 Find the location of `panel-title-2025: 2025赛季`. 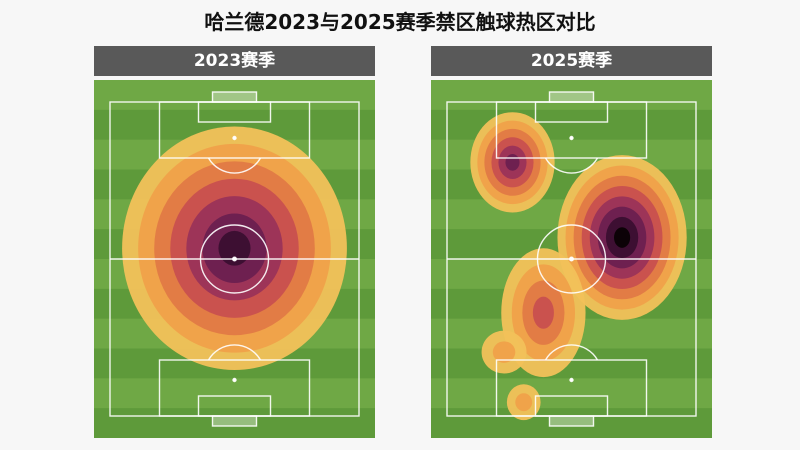

panel-title-2025: 2025赛季 is located at coordinates (571, 61).